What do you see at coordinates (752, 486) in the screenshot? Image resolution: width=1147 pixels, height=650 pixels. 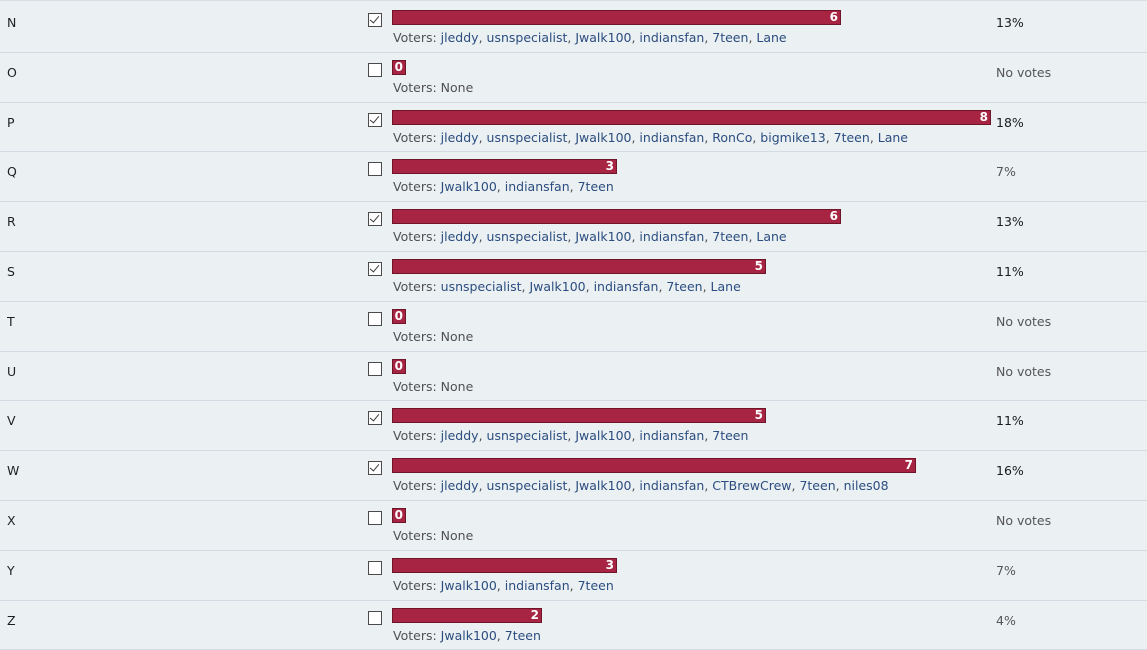 I see `voter-link: CTBrewCrew` at bounding box center [752, 486].